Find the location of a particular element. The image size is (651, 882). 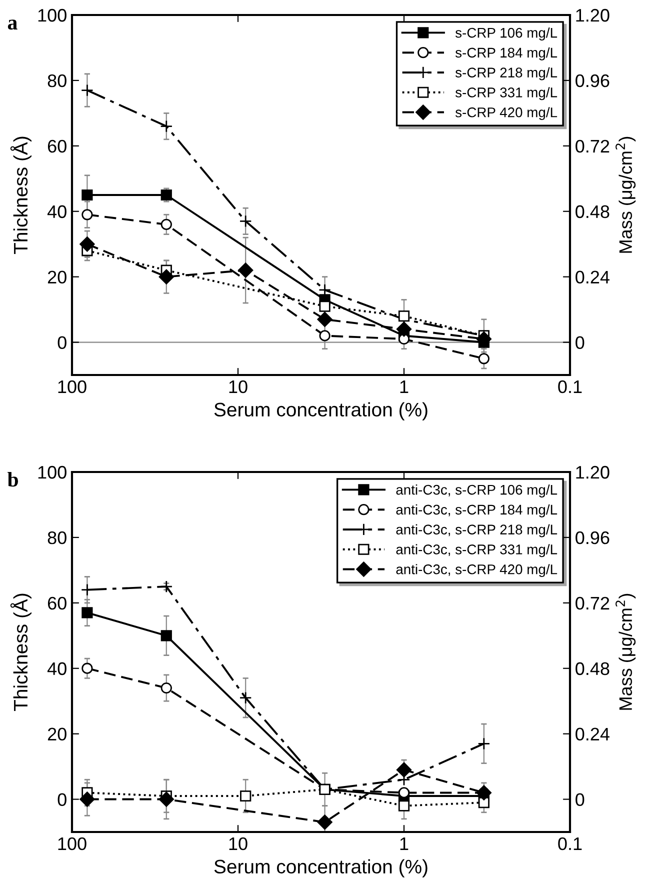

legend-label: s-CRP 184 mg/L is located at coordinates (506, 53).